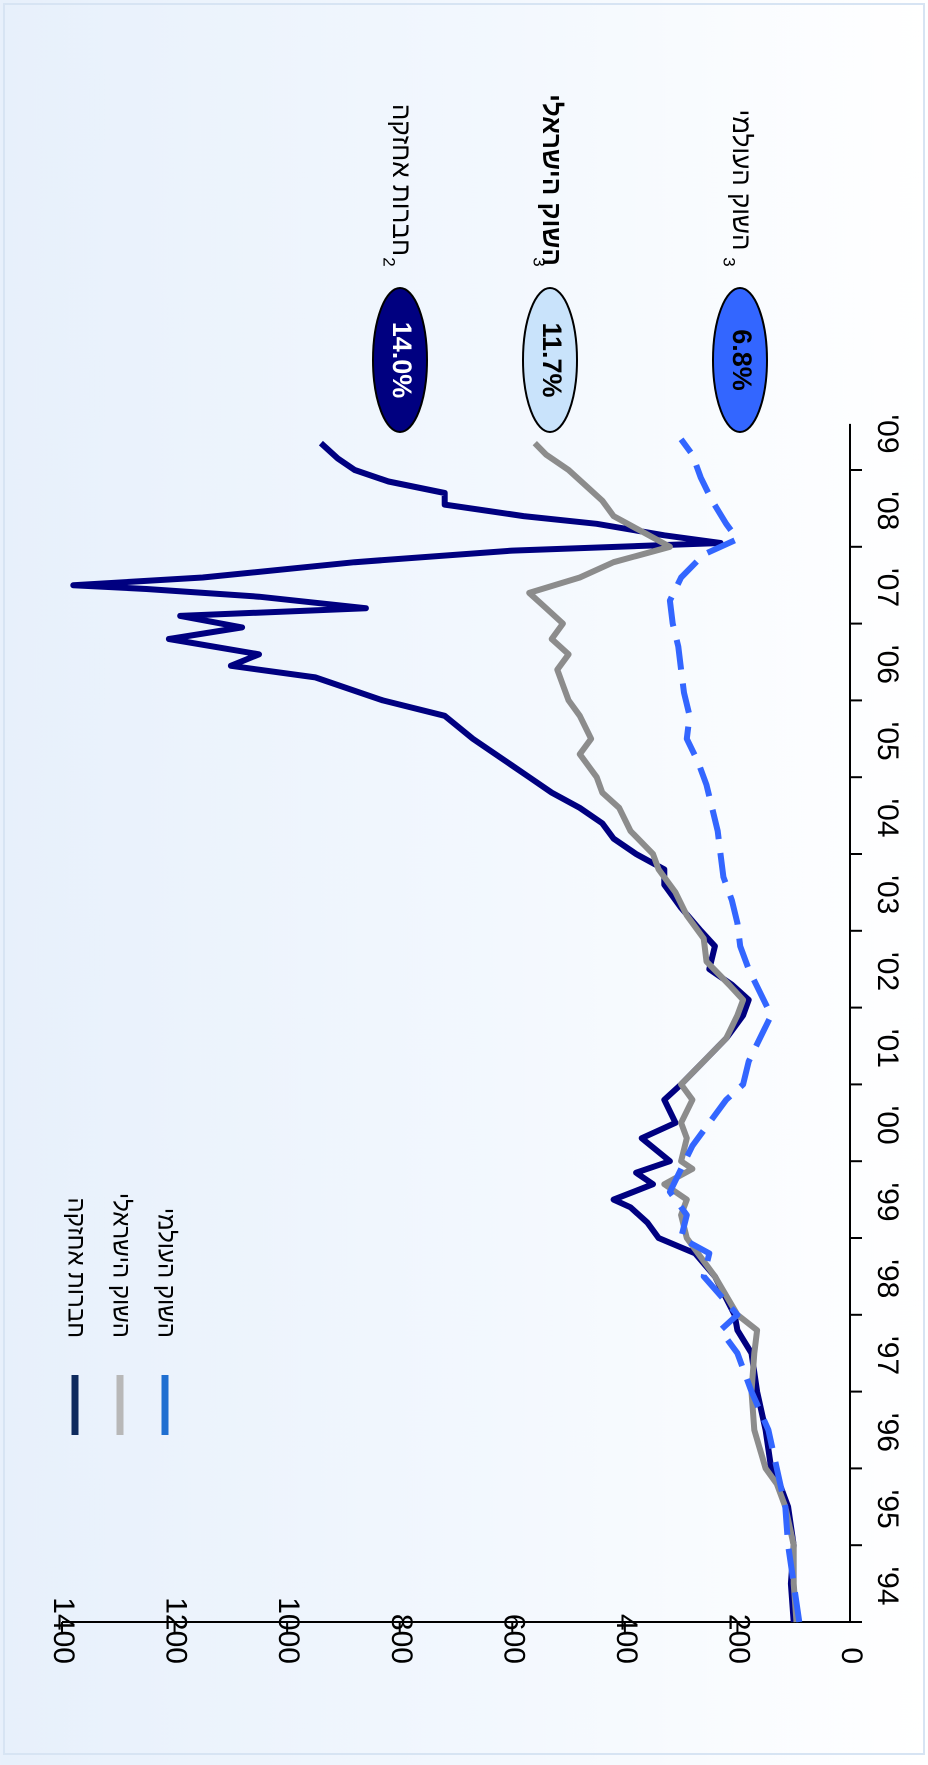  What do you see at coordinates (887, 1355) in the screenshot?
I see `time-tick-label: '97` at bounding box center [887, 1355].